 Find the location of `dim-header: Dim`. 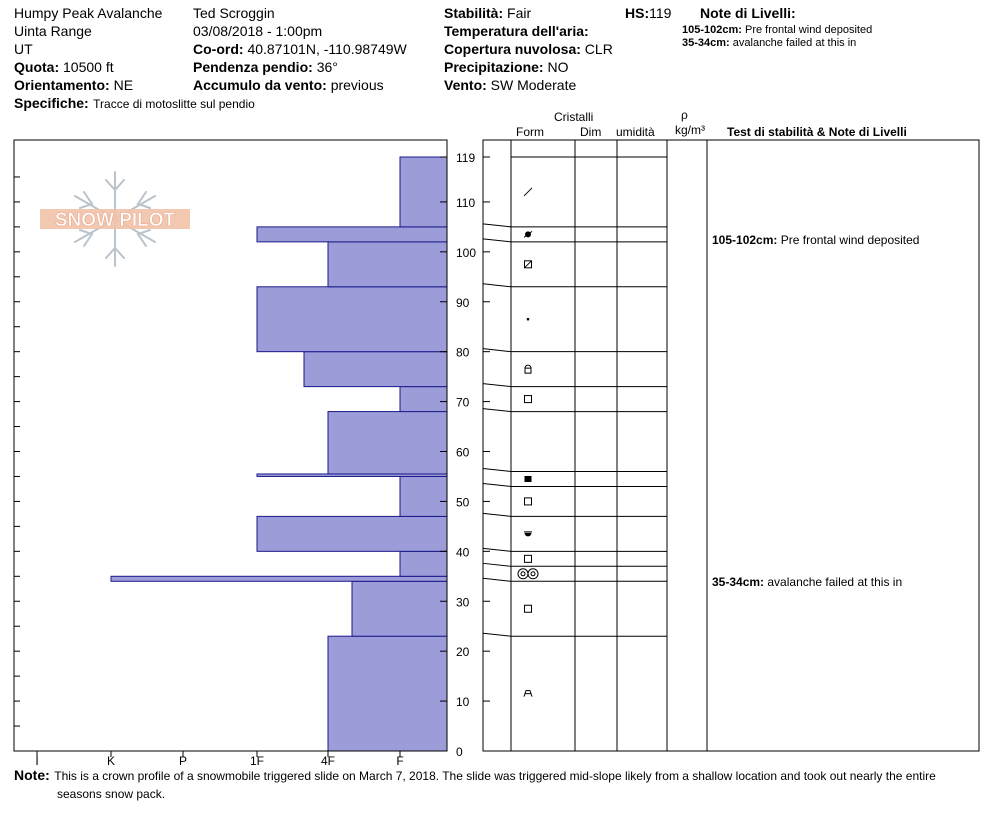

dim-header: Dim is located at coordinates (591, 132).